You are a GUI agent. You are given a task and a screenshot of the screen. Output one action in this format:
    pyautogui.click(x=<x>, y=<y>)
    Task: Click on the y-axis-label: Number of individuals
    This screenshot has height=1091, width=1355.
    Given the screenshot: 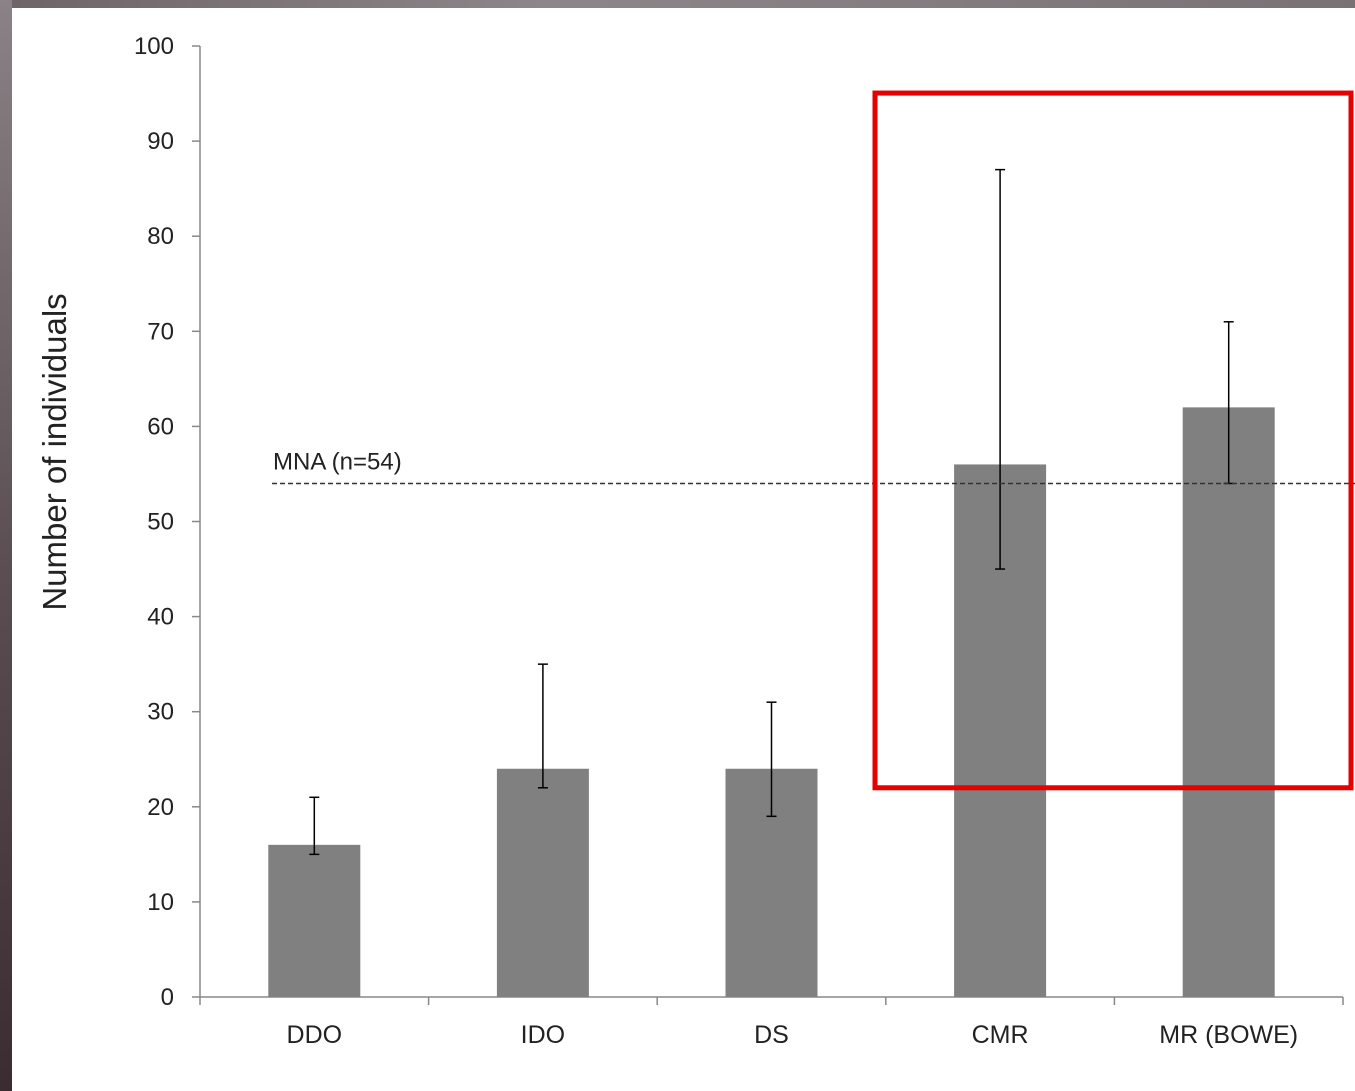 What is the action you would take?
    pyautogui.click(x=54, y=451)
    